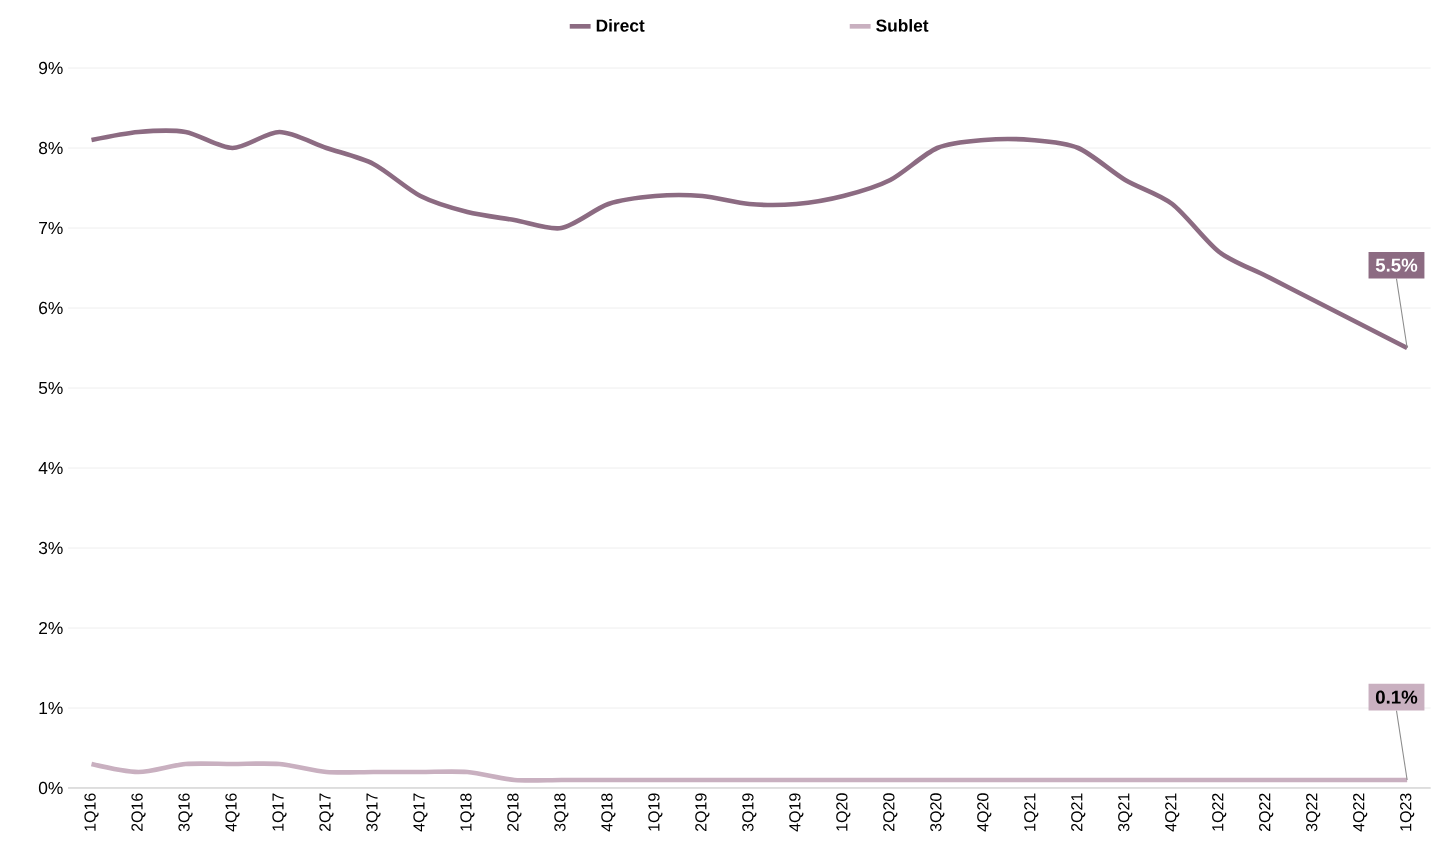  I want to click on x-tick-label: 2Q17, so click(326, 812).